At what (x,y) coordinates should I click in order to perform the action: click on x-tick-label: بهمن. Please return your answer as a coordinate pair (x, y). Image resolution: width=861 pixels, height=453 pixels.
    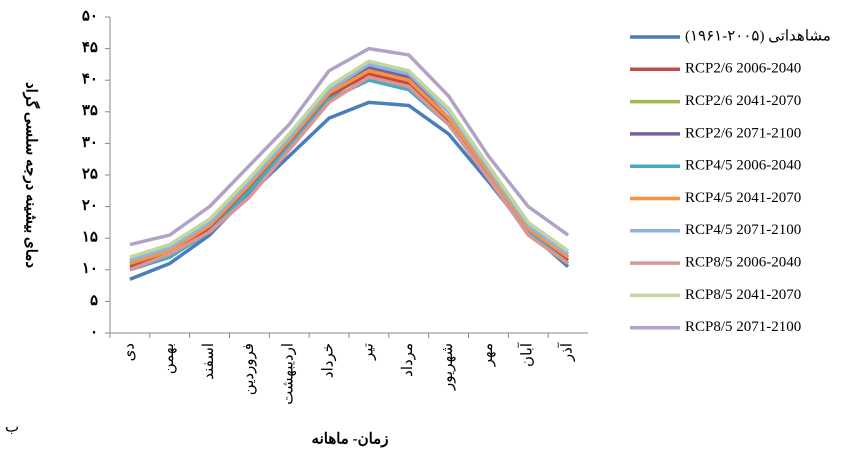
    Looking at the image, I should click on (169, 358).